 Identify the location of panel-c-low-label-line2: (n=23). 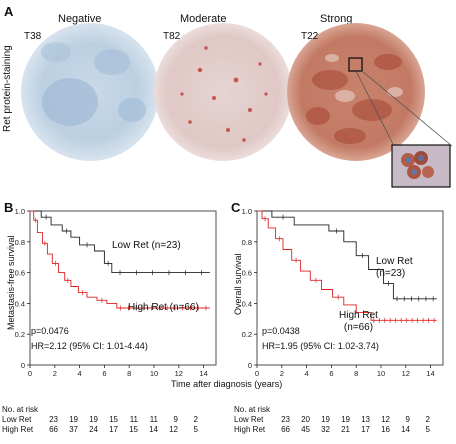
(391, 273).